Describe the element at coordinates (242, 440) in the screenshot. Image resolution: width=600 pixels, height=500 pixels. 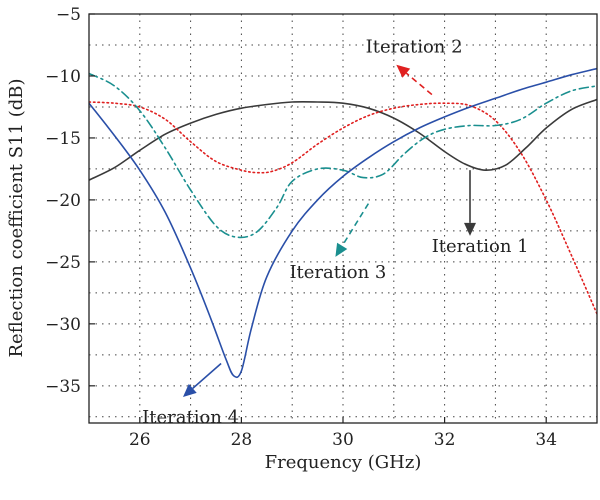
I see `x-tick-label: 28` at that location.